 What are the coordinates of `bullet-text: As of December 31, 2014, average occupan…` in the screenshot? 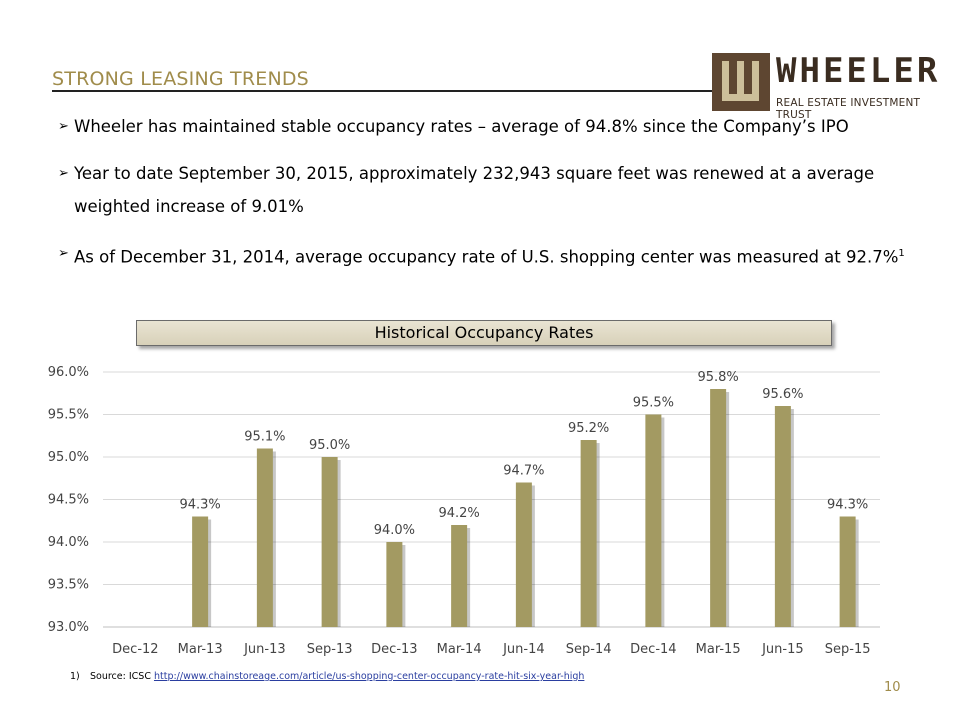 It's located at (486, 257).